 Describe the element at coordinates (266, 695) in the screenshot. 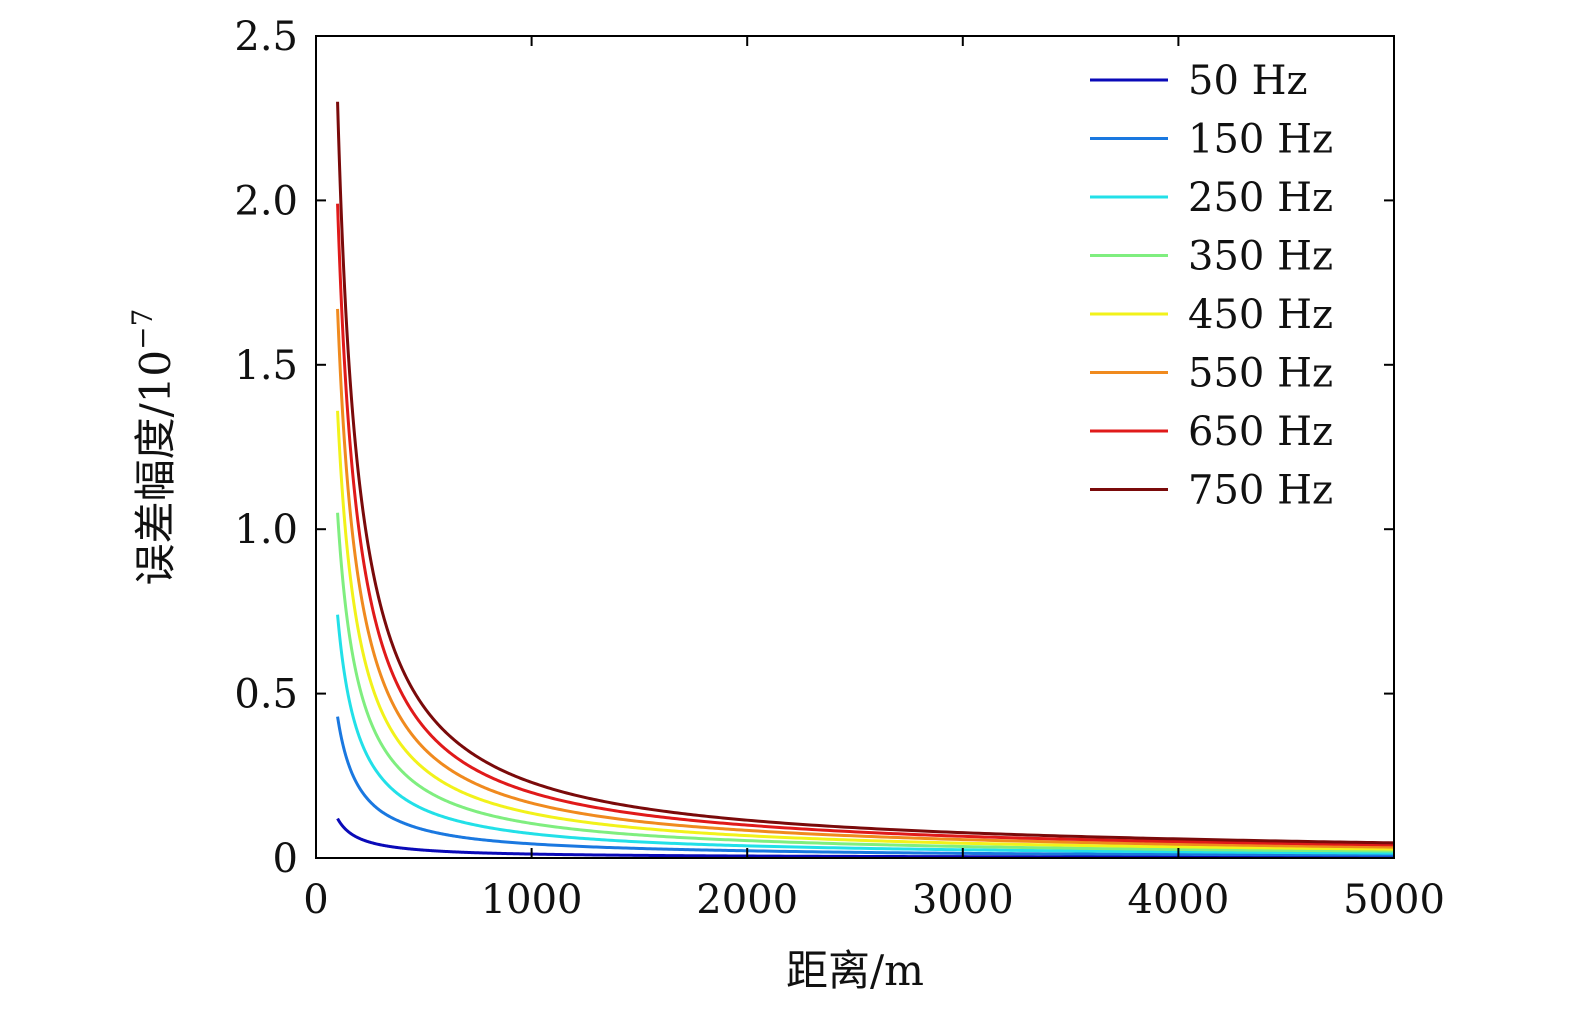

I see `y-tick-label: 0.5` at that location.